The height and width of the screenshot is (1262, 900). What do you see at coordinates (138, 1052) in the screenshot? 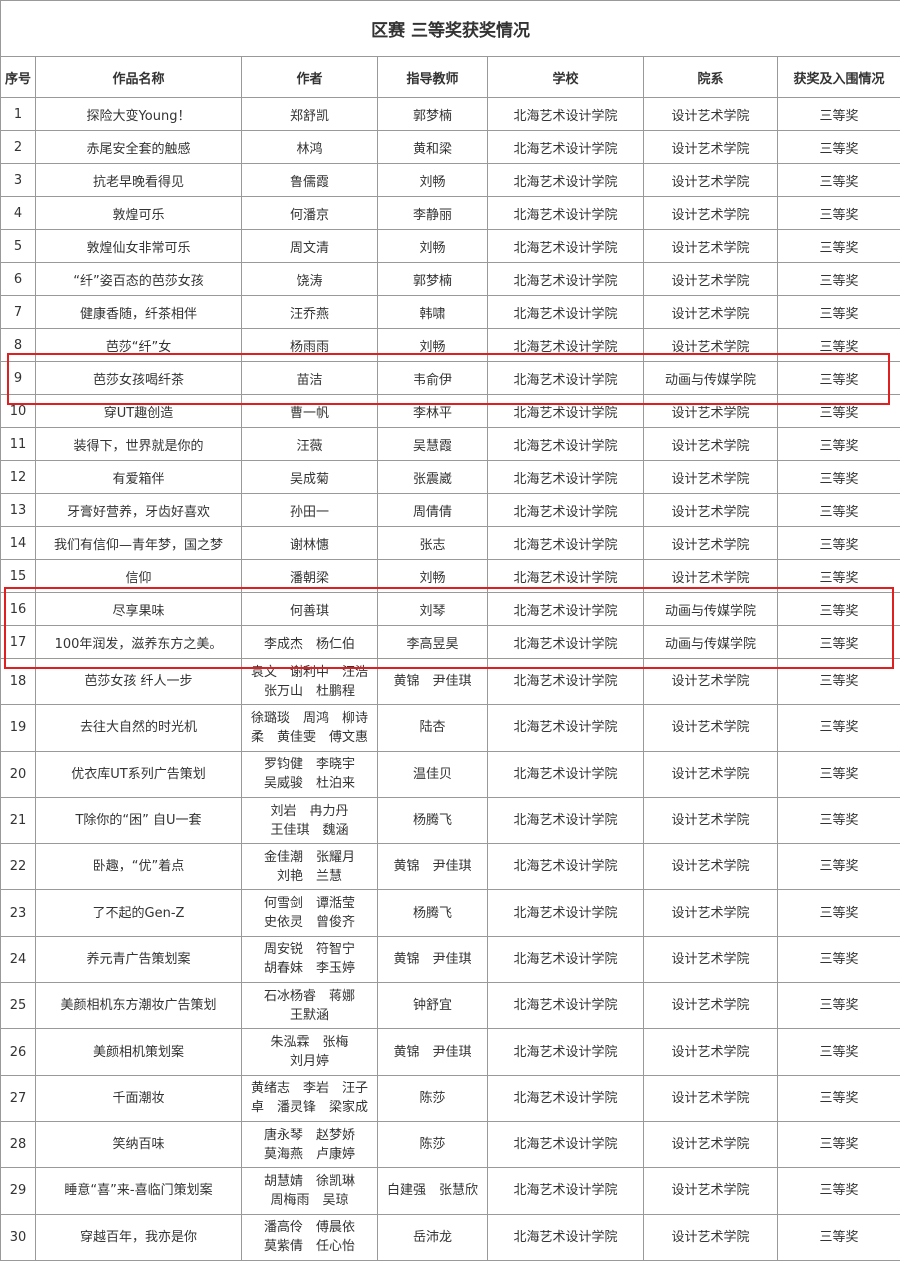
I see `cell-work-name: 美颜相机策划案` at bounding box center [138, 1052].